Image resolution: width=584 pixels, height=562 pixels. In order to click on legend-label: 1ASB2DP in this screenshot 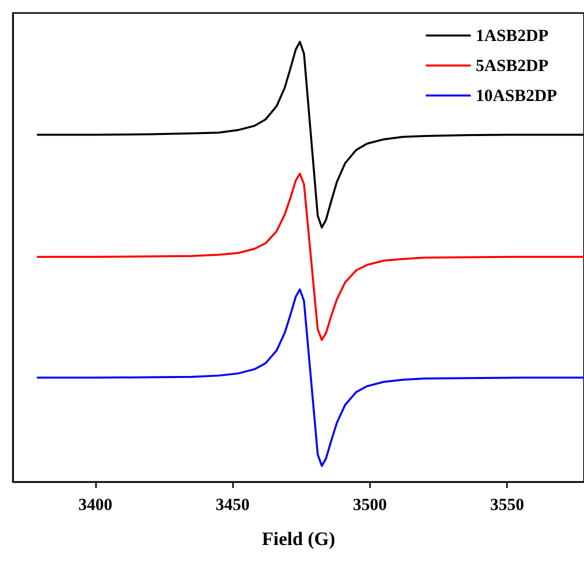, I will do `click(512, 35)`.